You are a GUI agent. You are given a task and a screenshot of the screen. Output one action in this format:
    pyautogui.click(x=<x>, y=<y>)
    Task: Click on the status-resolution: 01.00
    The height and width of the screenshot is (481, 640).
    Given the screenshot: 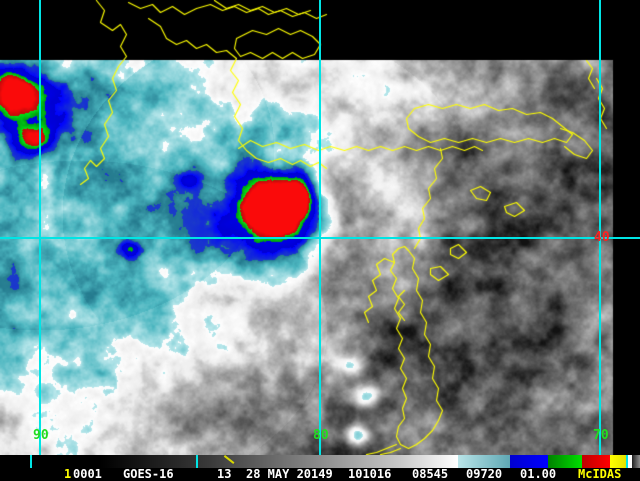 What is the action you would take?
    pyautogui.click(x=538, y=474)
    